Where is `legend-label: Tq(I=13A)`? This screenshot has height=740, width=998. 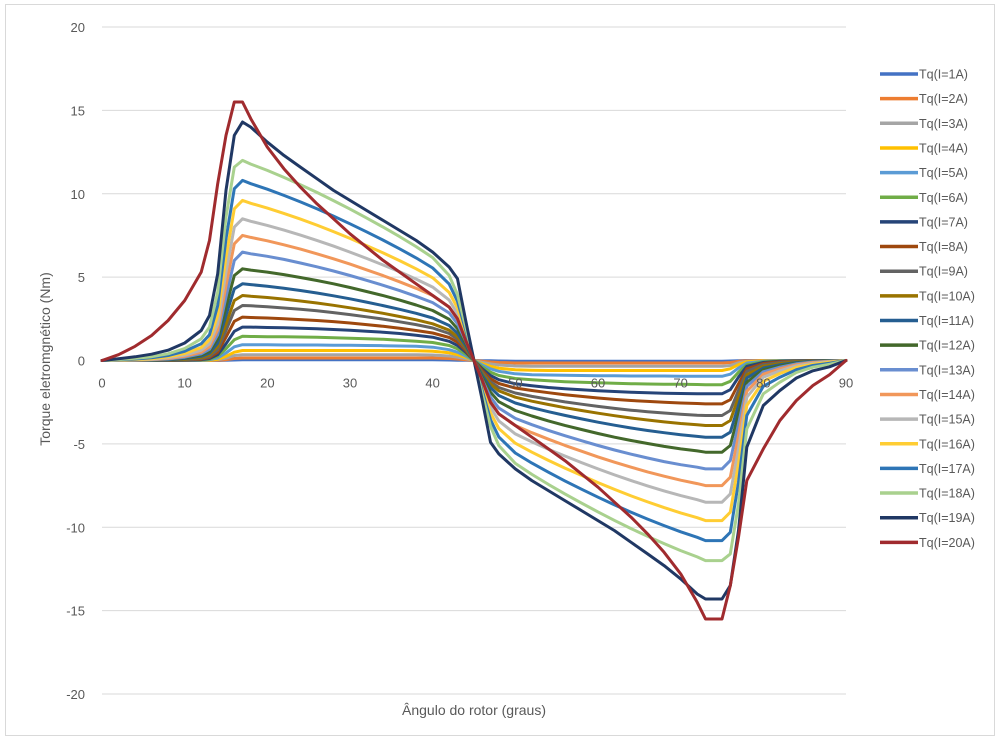 legend-label: Tq(I=13A) is located at coordinates (947, 370).